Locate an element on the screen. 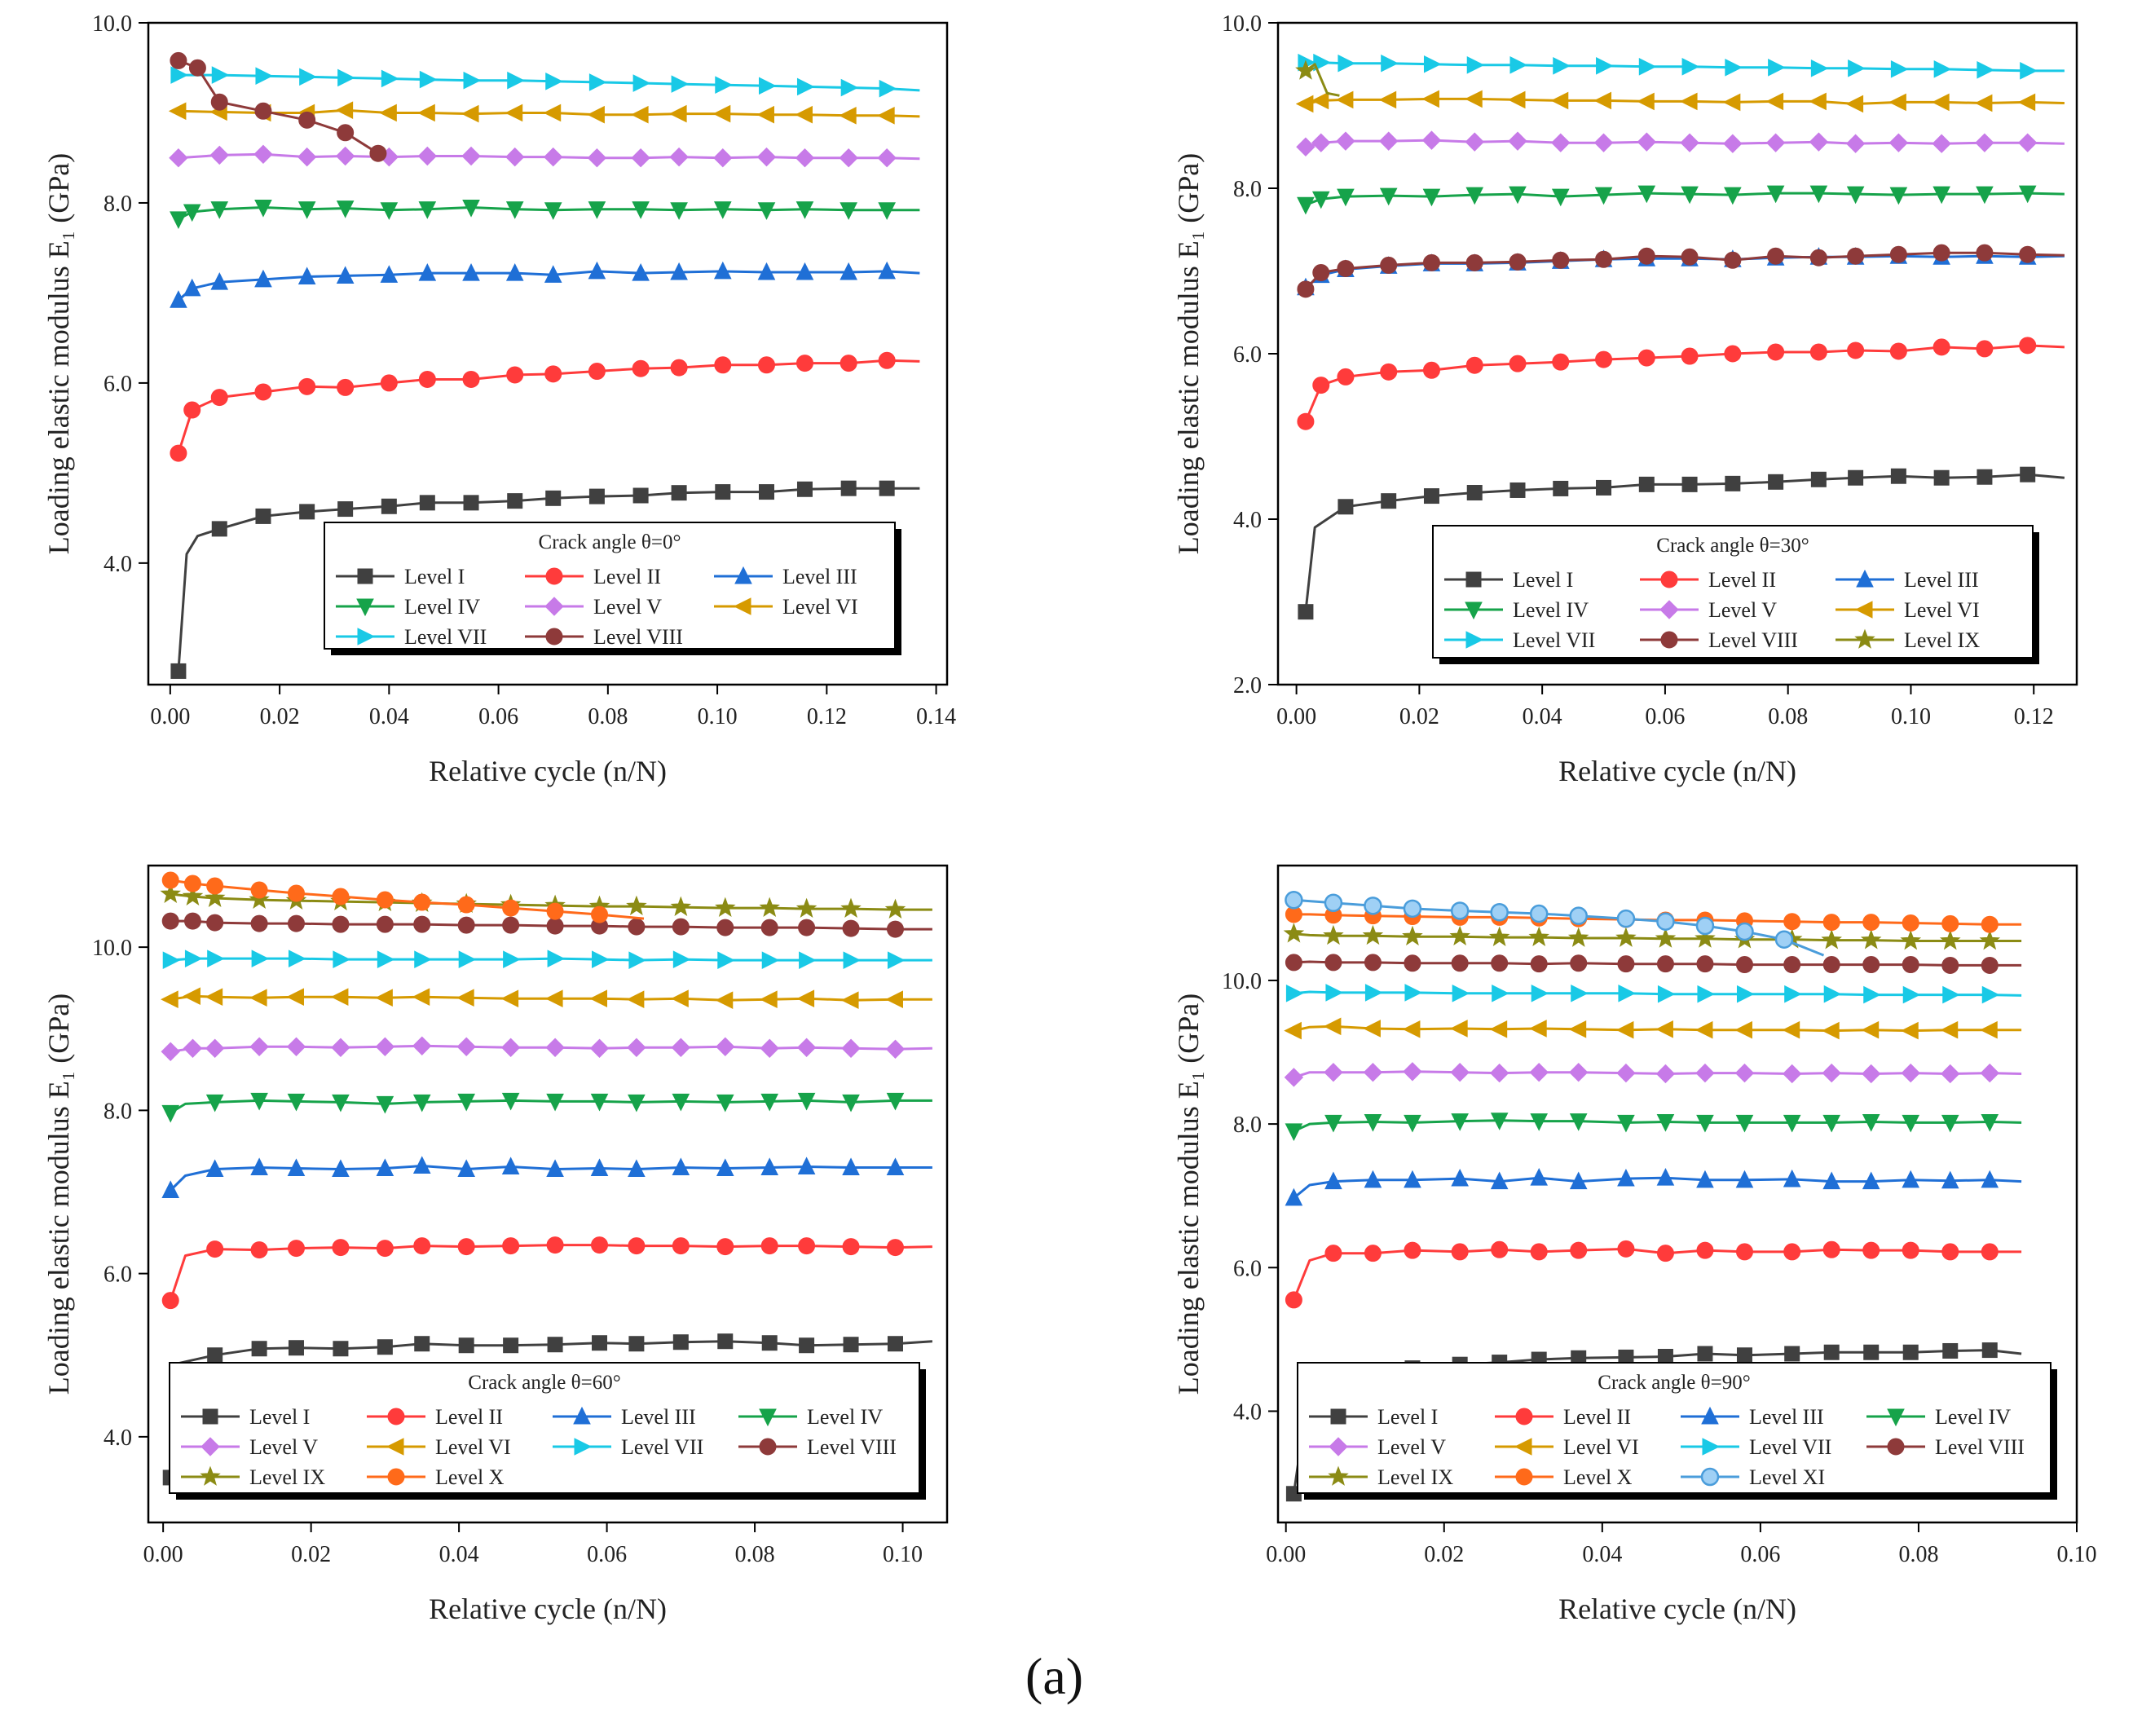 The width and height of the screenshot is (2133, 1736). legend-item: Level VI is located at coordinates (786, 607).